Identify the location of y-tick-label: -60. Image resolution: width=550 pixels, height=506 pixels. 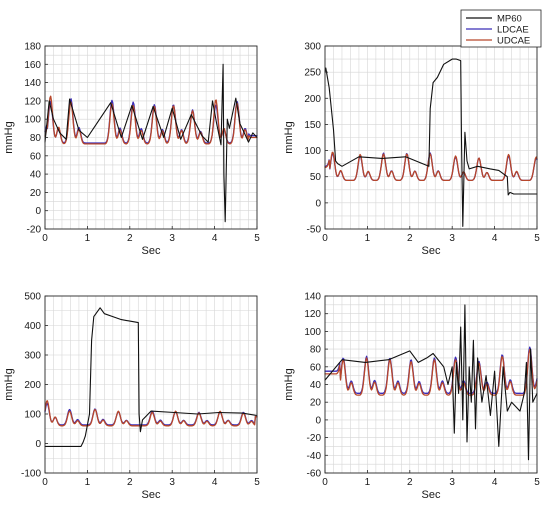
(314, 474).